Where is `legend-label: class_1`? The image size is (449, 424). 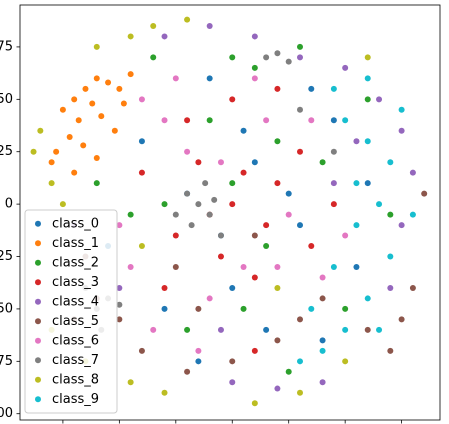
legend-label: class_1 is located at coordinates (75, 243).